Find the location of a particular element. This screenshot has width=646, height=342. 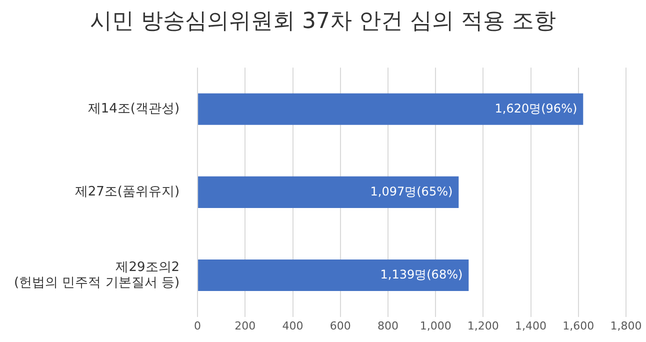

x-tick-label: 1,600 is located at coordinates (578, 325).